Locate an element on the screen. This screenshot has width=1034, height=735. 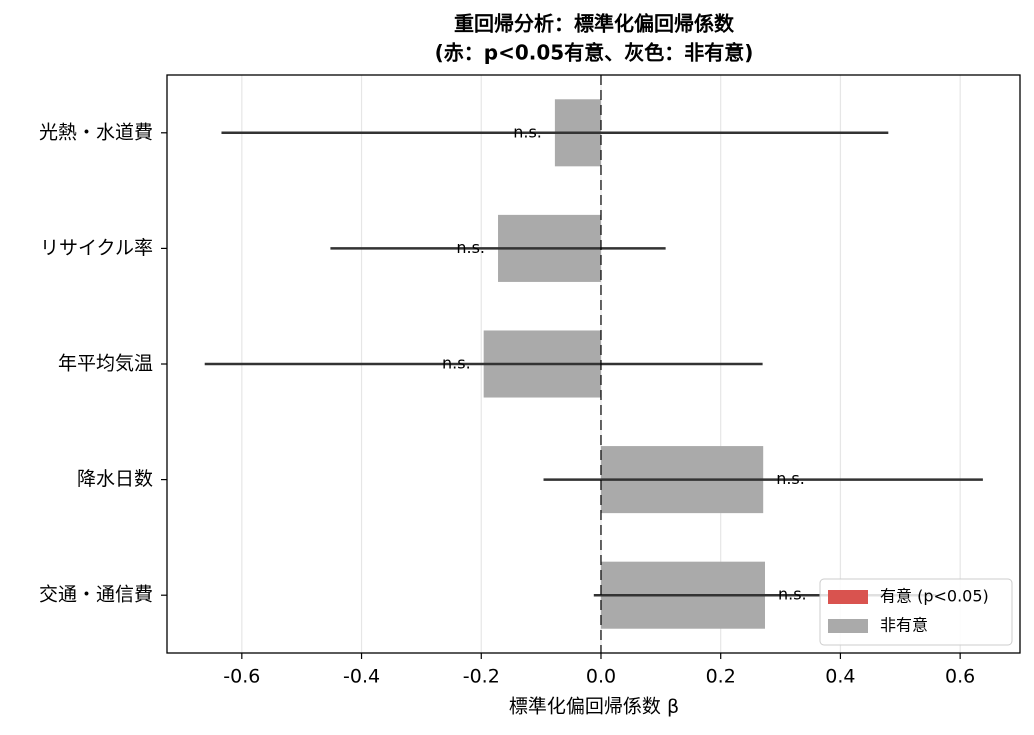
x-tick-label: -0.4 is located at coordinates (361, 677).